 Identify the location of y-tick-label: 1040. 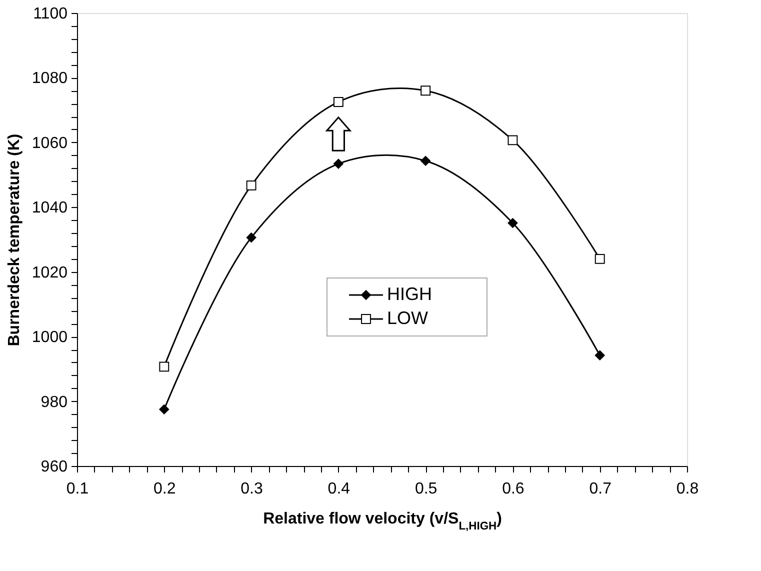
(50, 208).